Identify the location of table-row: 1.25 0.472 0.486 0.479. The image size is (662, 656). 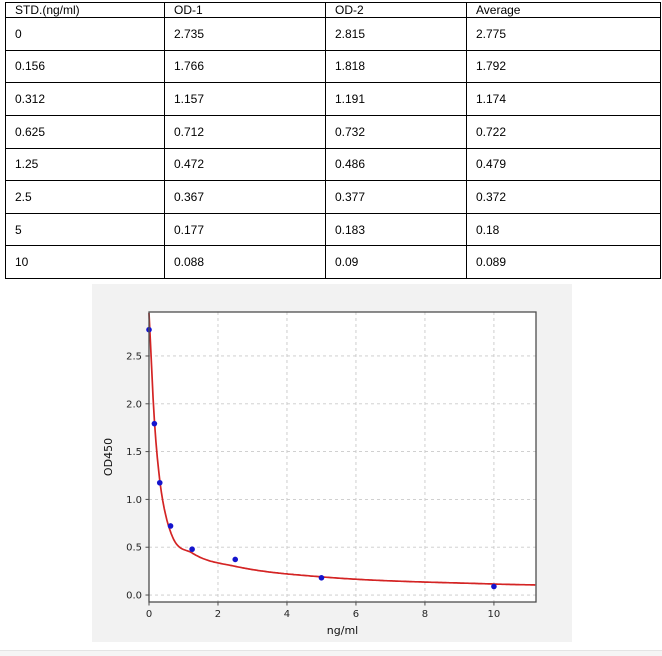
(333, 164).